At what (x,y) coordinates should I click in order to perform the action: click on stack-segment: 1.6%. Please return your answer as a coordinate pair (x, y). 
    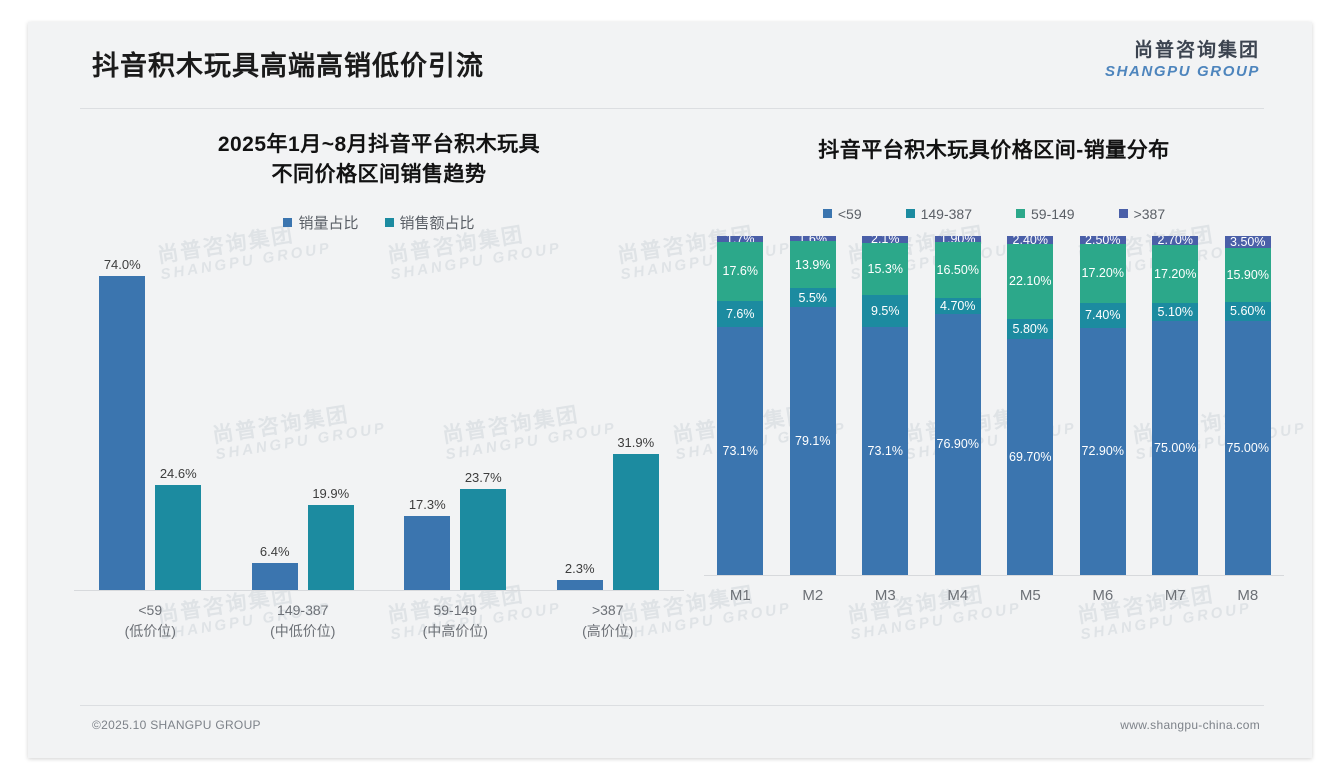
    Looking at the image, I should click on (812, 238).